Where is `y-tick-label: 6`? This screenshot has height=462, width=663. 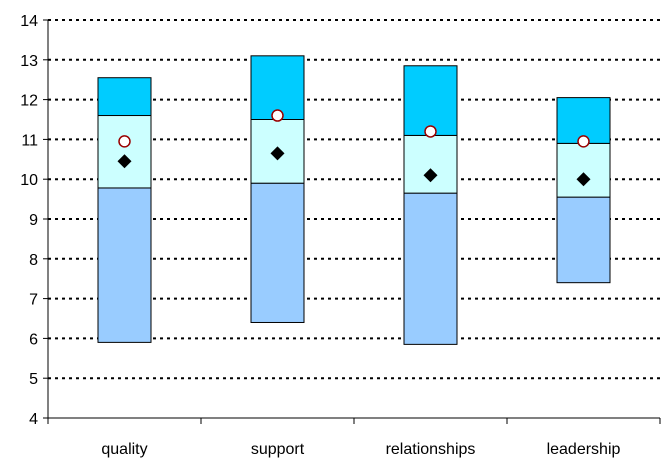
y-tick-label: 6 is located at coordinates (33, 339).